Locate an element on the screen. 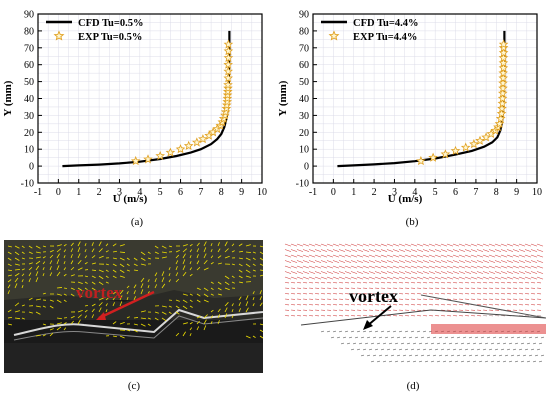  caption-b: (b) is located at coordinates (412, 222).